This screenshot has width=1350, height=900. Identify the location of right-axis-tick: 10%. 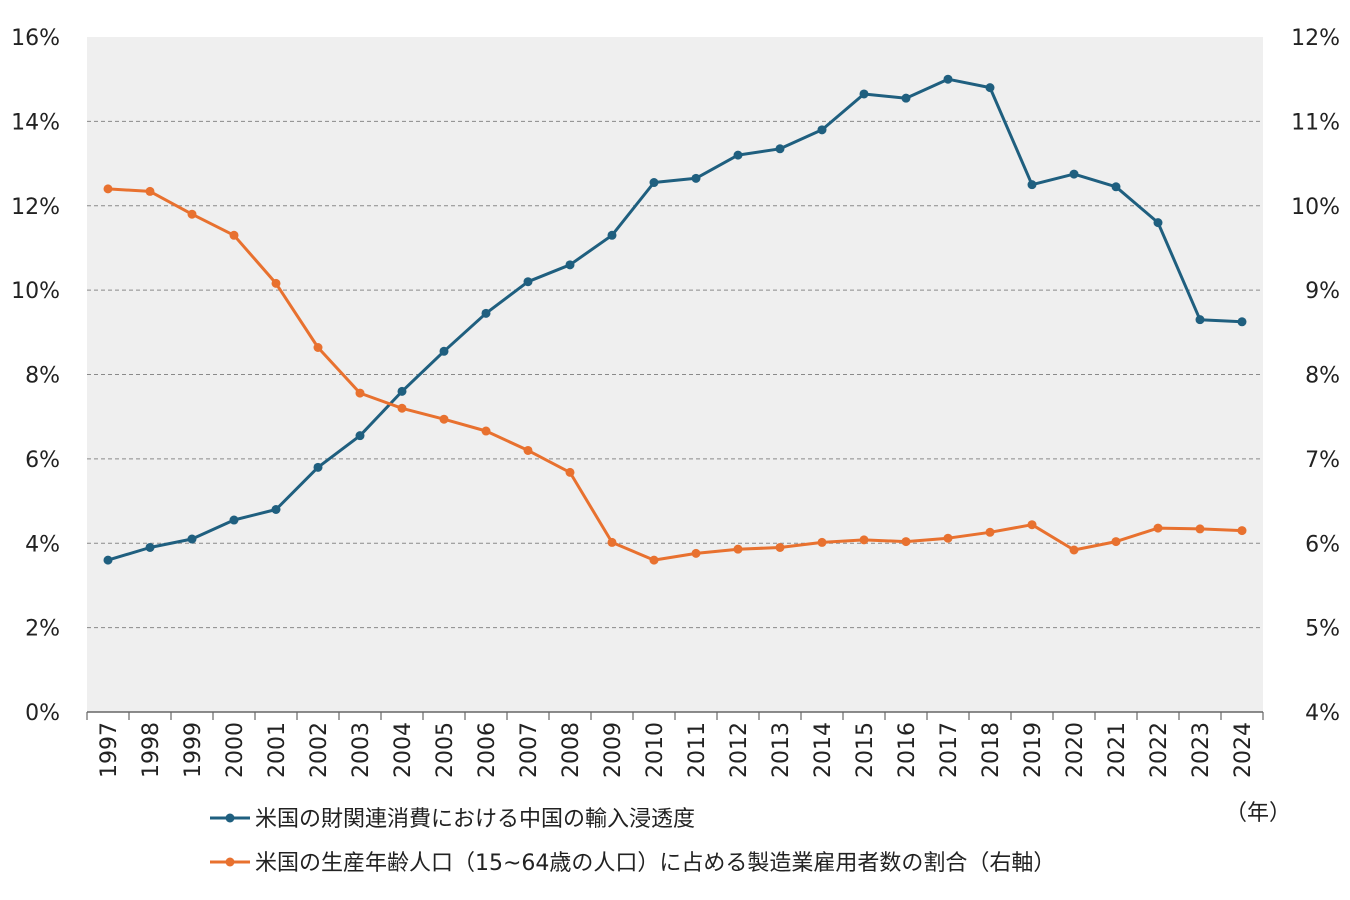
(1315, 207).